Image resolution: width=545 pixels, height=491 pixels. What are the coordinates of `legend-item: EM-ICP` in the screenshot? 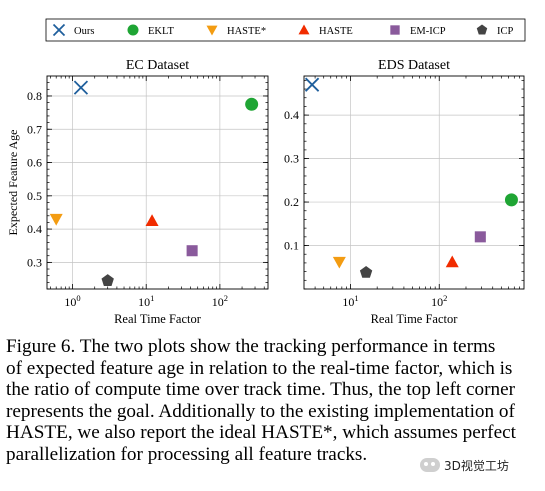 It's located at (418, 31).